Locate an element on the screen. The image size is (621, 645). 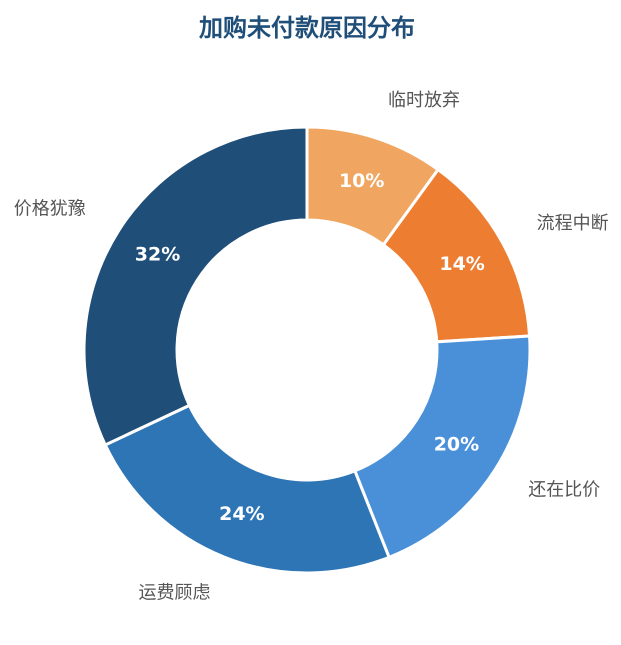
category-label: 价格犹豫 is located at coordinates (50, 209).